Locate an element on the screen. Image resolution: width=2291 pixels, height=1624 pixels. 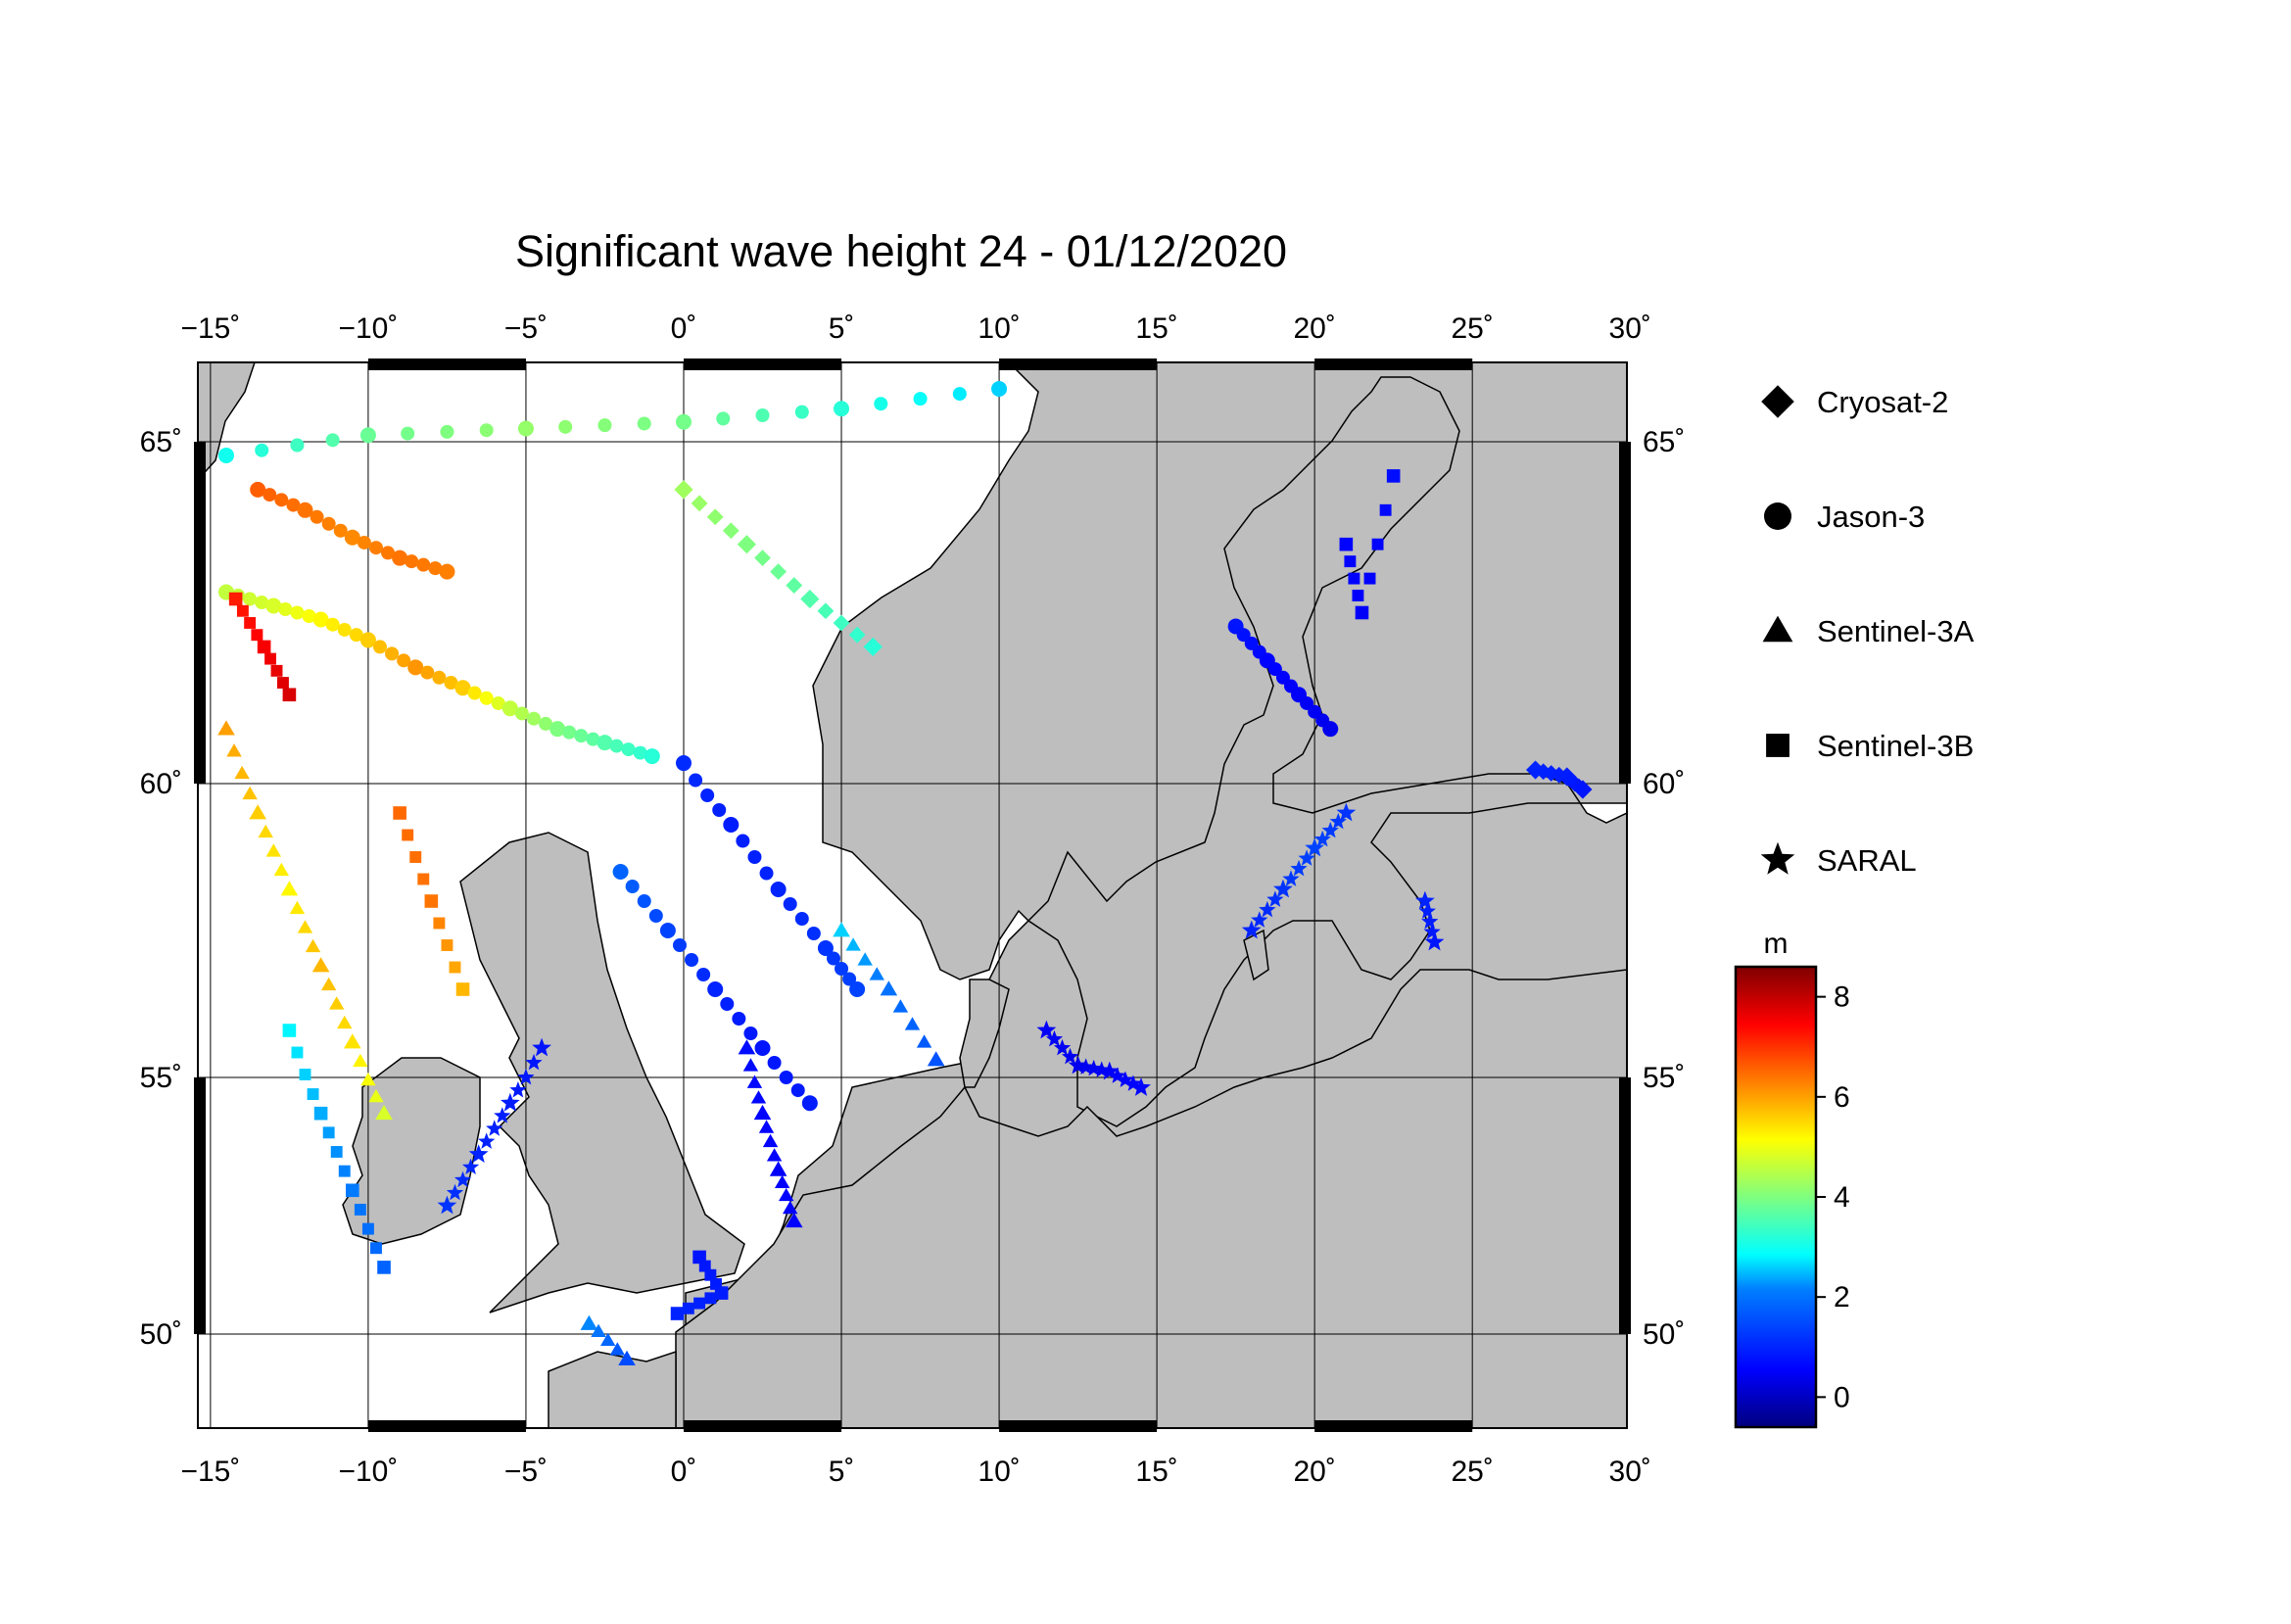
track-sentinel-3a is located at coordinates (305, 920).